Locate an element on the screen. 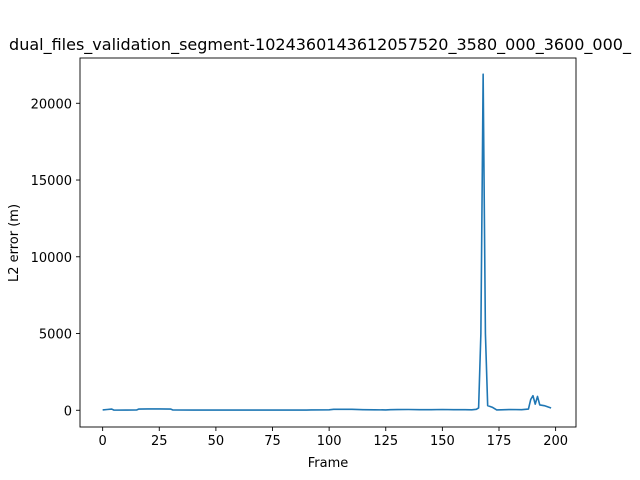 This screenshot has width=640, height=480. x-tick-label: 150 is located at coordinates (442, 441).